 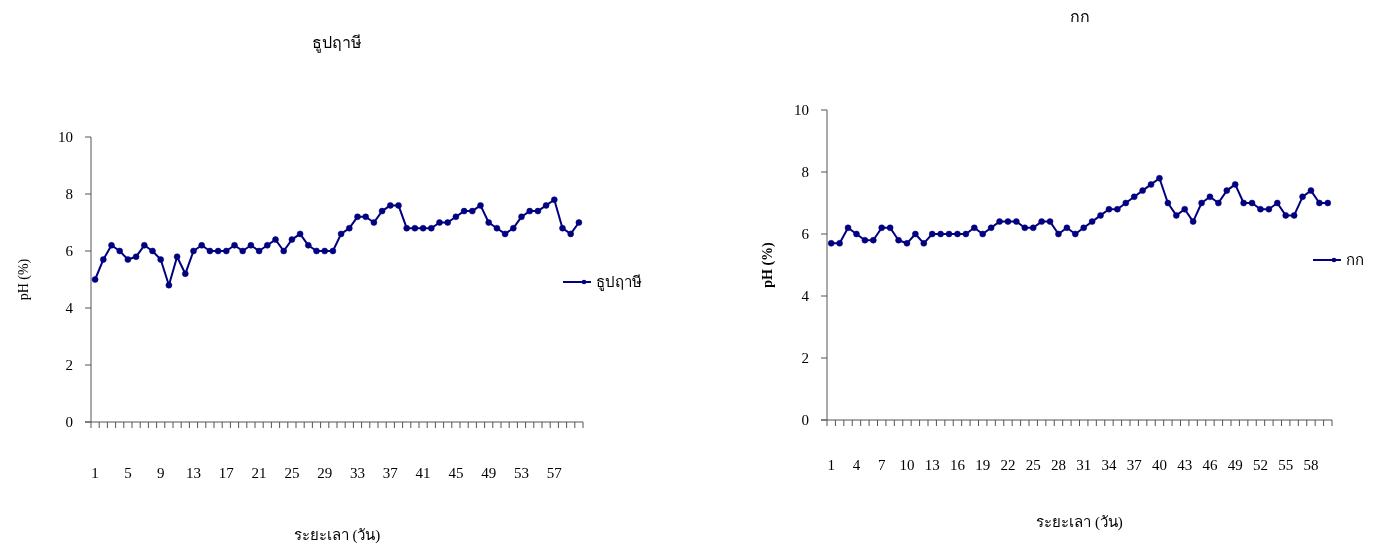 I want to click on x-tick-label: 22, so click(x=1008, y=465).